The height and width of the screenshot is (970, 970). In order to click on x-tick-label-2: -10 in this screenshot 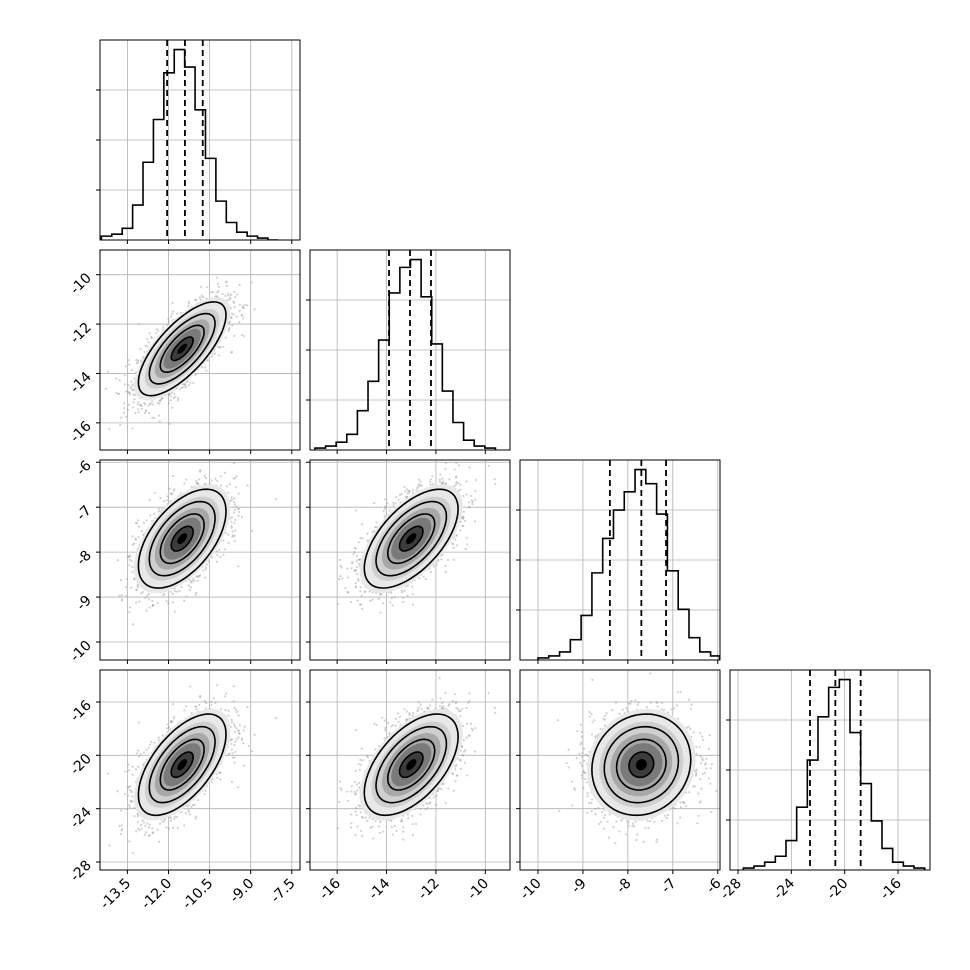, I will do `click(478, 889)`.